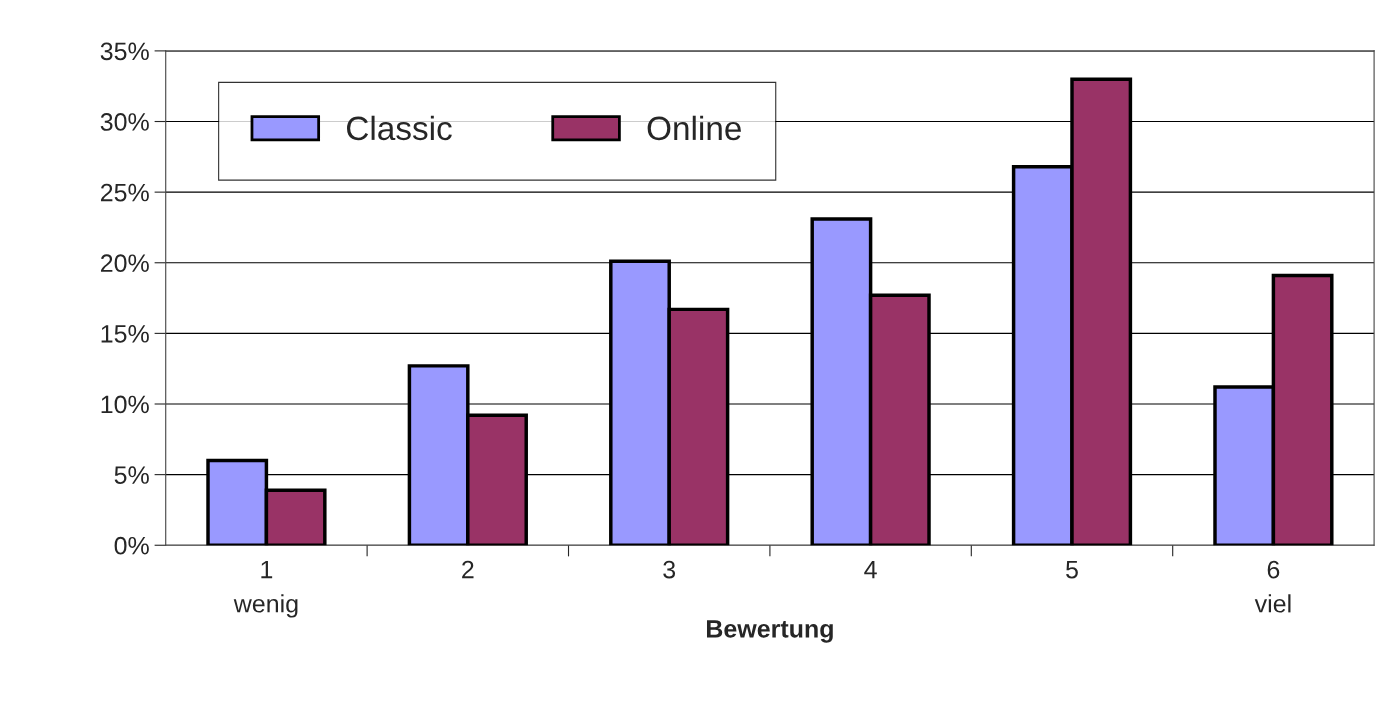 The image size is (1381, 727). I want to click on x-tick-label: 4, so click(870, 570).